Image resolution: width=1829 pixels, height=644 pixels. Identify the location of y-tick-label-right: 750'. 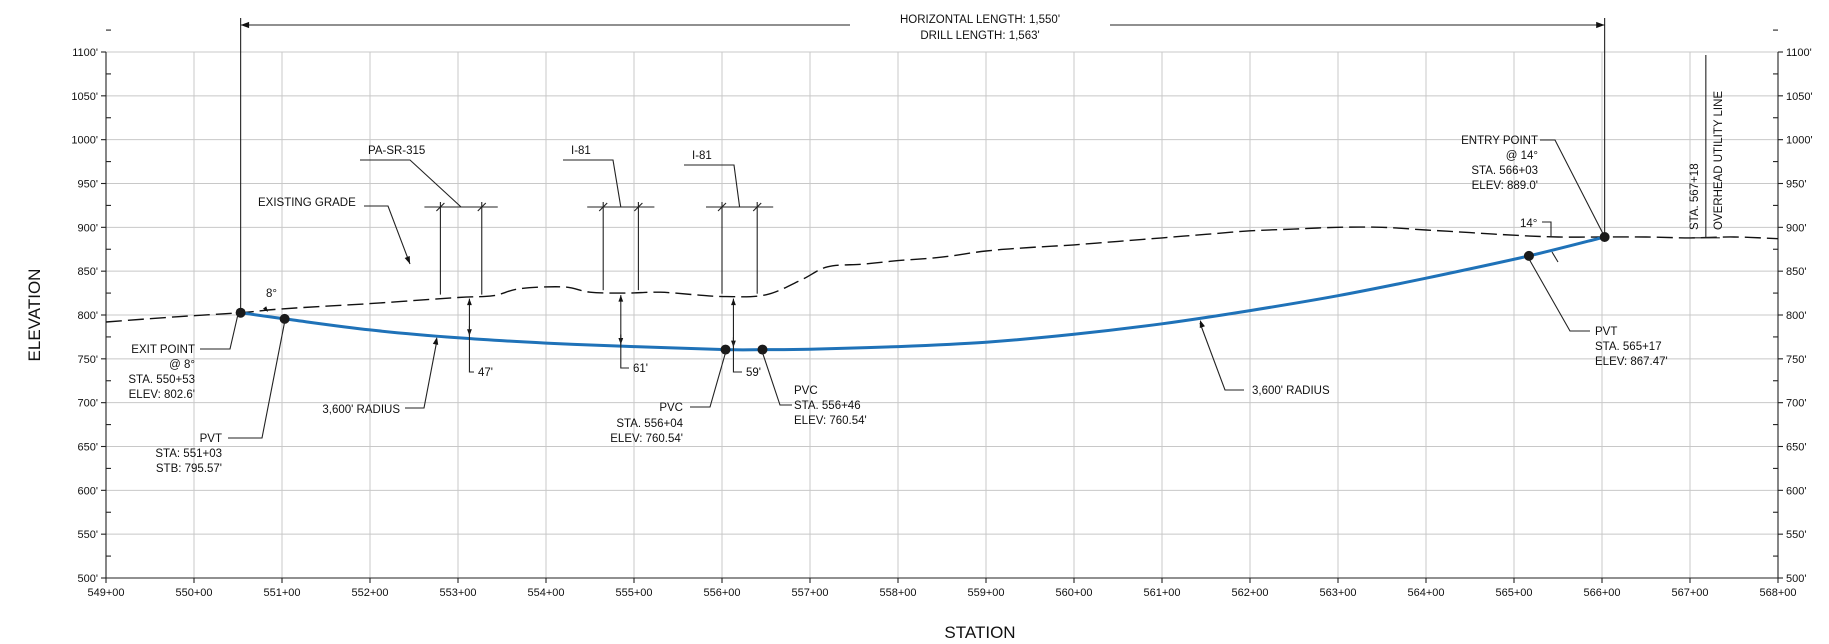
(1796, 360).